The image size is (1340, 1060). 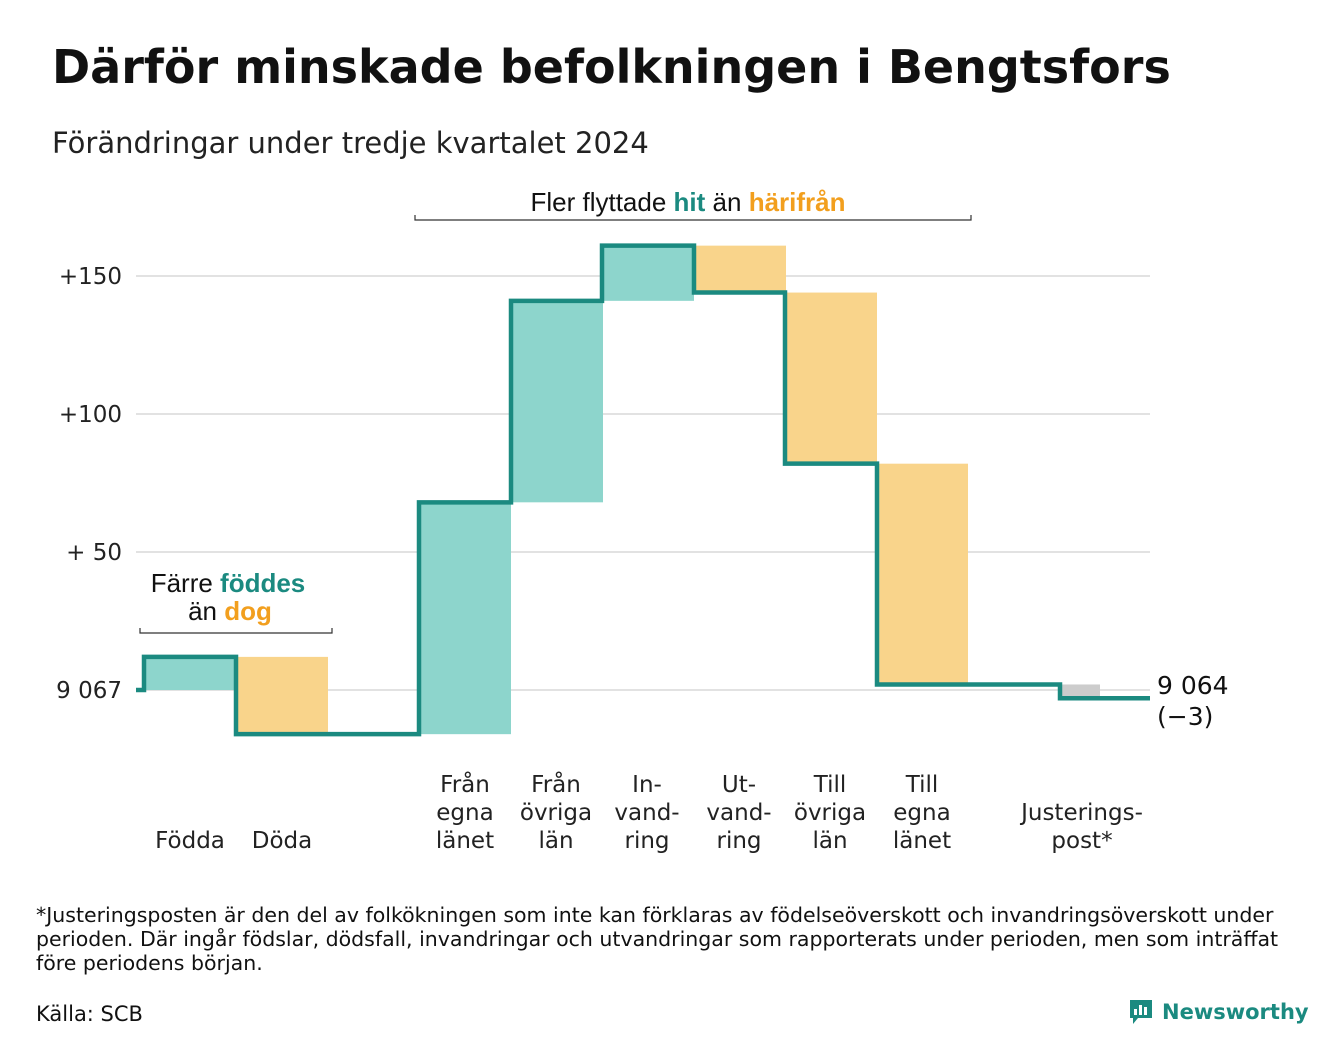 I want to click on migration-annotation: Fler flyttade hit än härifrån, so click(x=693, y=204).